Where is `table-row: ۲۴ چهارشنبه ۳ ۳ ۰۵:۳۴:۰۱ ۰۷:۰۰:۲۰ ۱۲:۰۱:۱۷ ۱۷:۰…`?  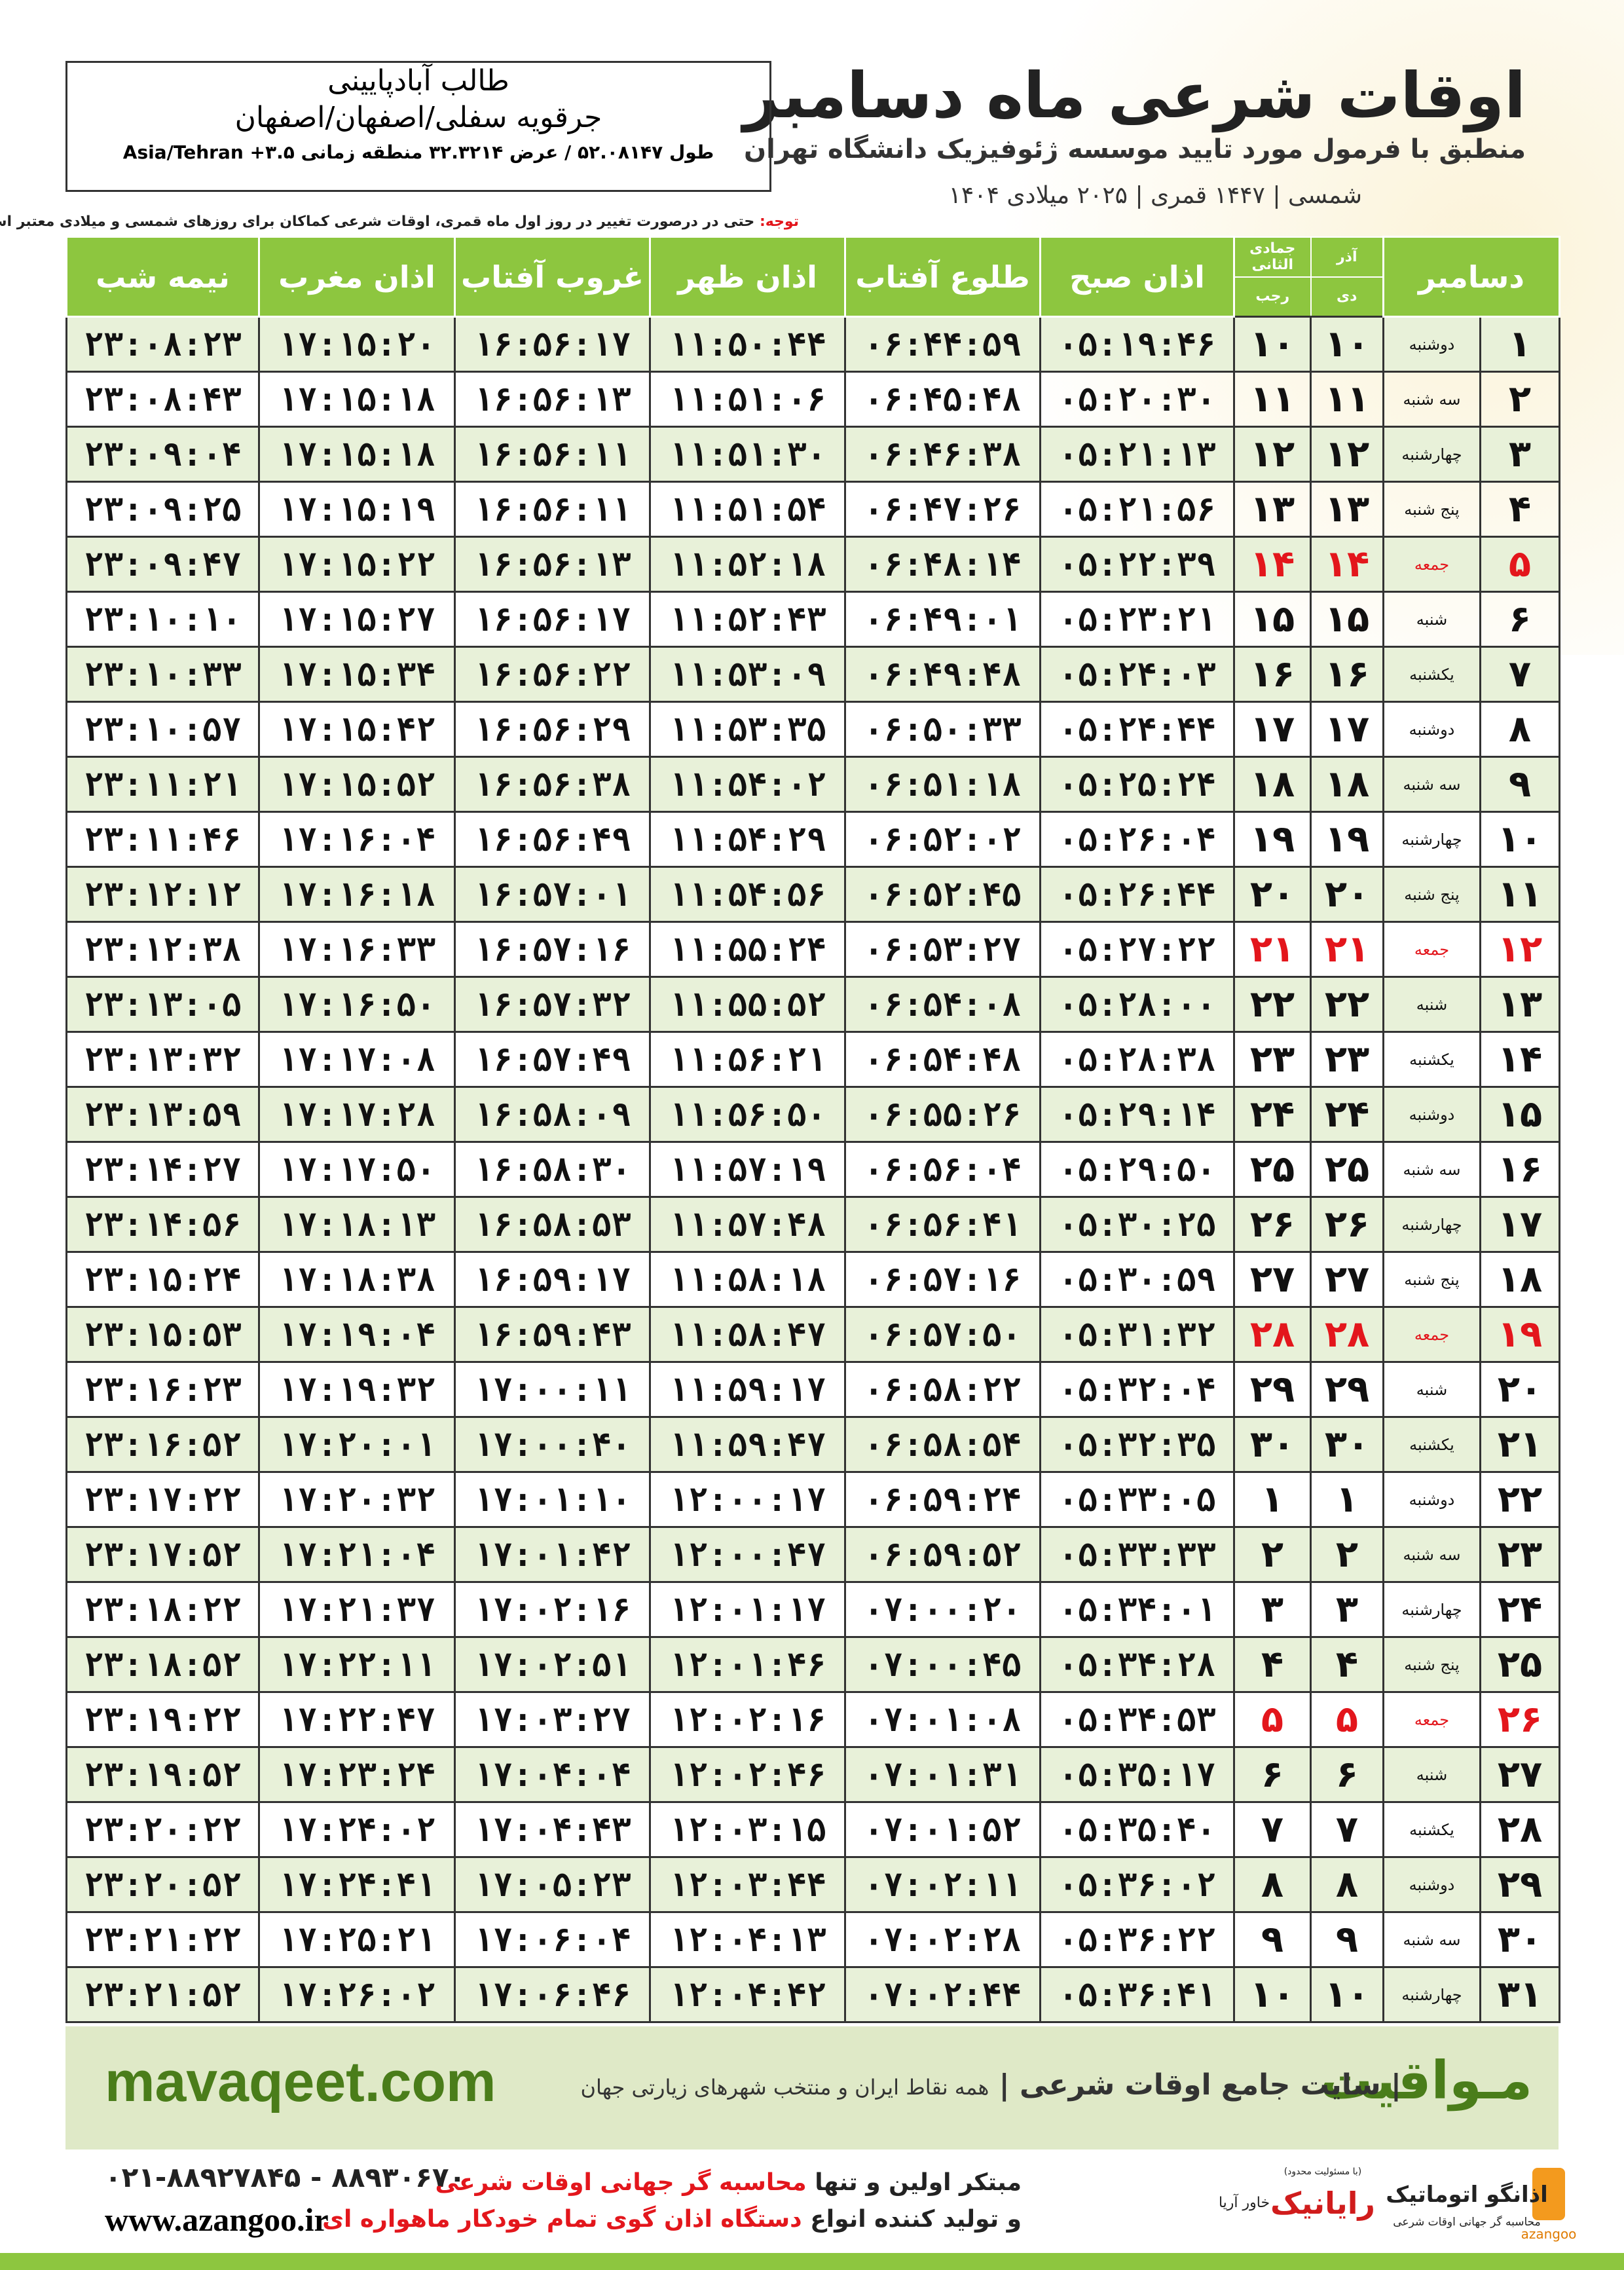 table-row: ۲۴ چهارشنبه ۳ ۳ ۰۵:۳۴:۰۱ ۰۷:۰۰:۲۰ ۱۲:۰۱:۱۷ ۱۷:۰… is located at coordinates (812, 1609).